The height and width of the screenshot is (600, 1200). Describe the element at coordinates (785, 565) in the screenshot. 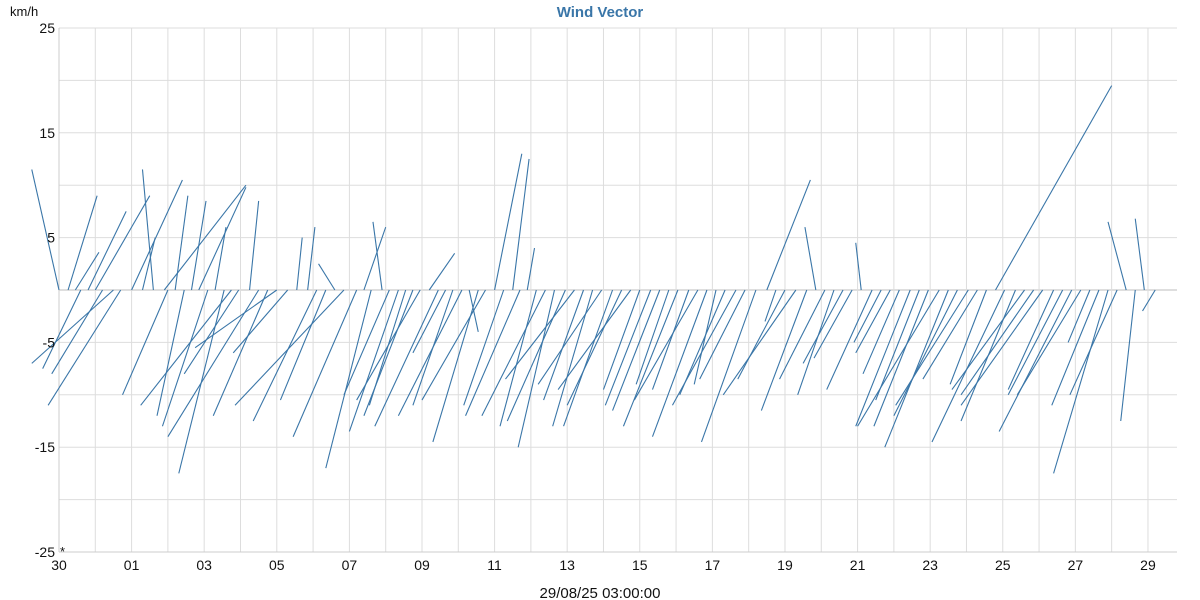

I see `x-tick-label: 19` at that location.